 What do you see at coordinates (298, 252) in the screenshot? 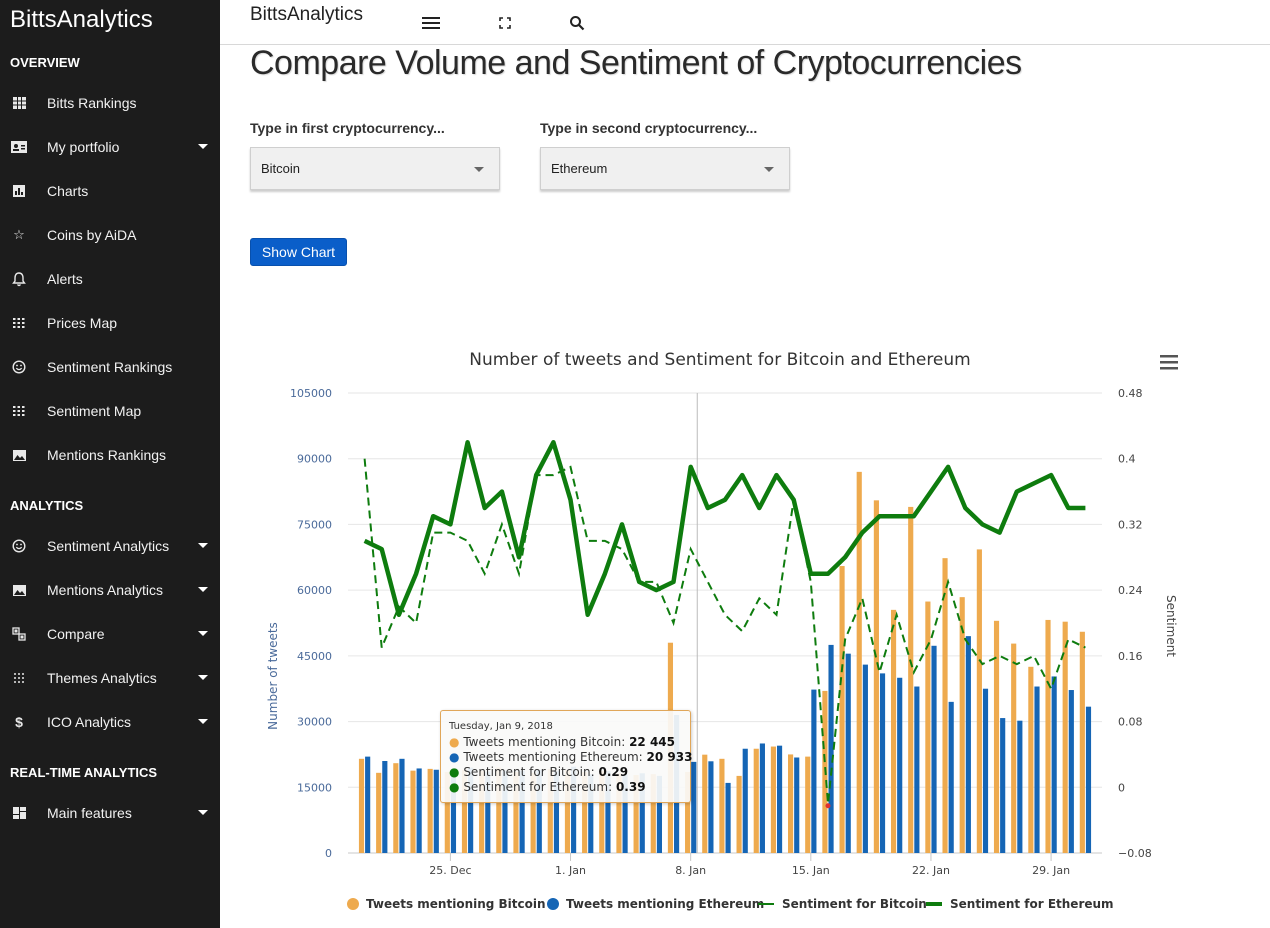
I see `show-chart-button: Show Chart` at bounding box center [298, 252].